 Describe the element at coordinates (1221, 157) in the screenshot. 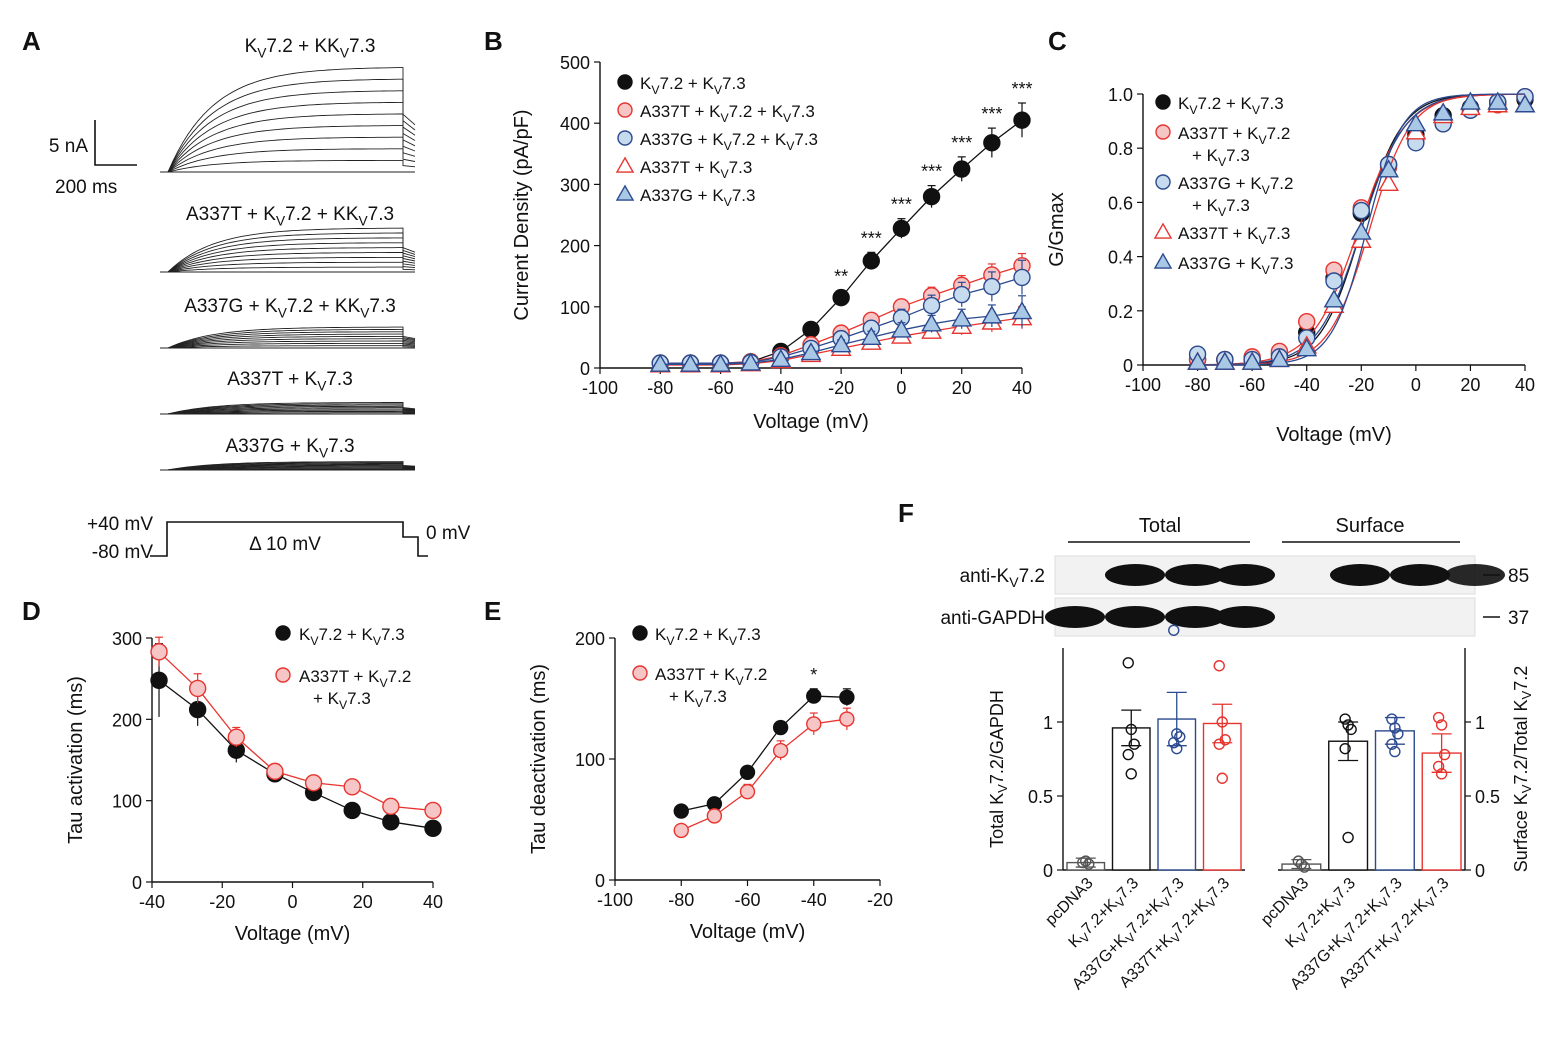

I see `legend-label: + KV7.3` at that location.